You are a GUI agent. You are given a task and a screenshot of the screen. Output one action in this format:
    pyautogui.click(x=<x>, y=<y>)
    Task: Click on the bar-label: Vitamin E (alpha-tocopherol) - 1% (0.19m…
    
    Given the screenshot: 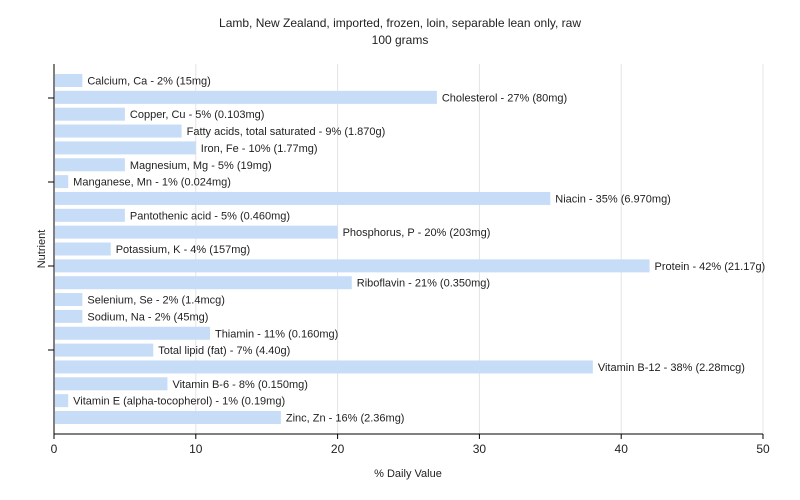 What is the action you would take?
    pyautogui.click(x=179, y=402)
    